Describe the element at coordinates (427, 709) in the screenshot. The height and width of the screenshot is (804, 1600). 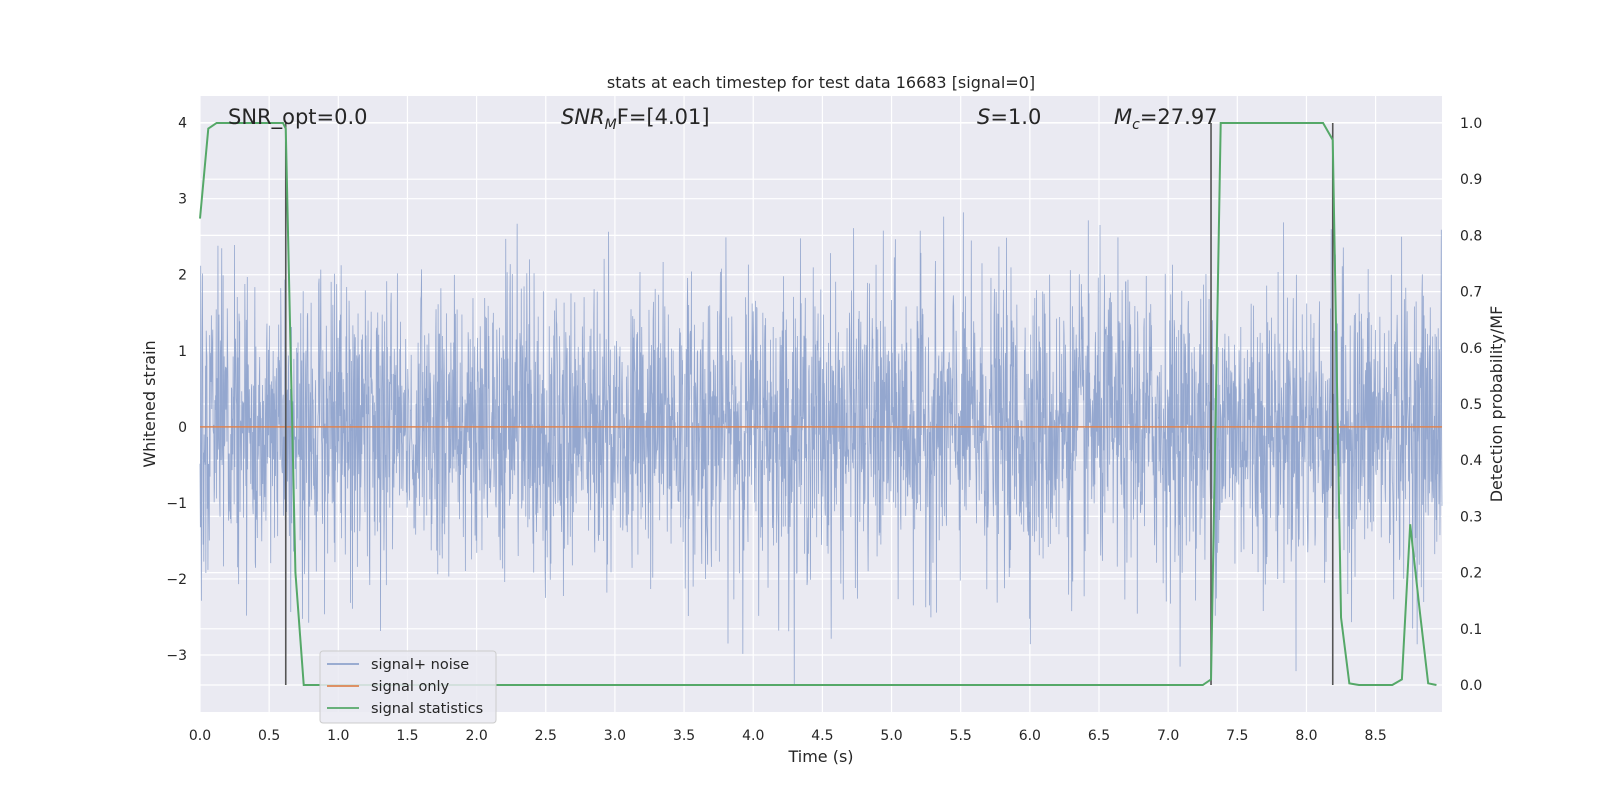
I see `legend-label-signal-statistics: signal statistics` at that location.